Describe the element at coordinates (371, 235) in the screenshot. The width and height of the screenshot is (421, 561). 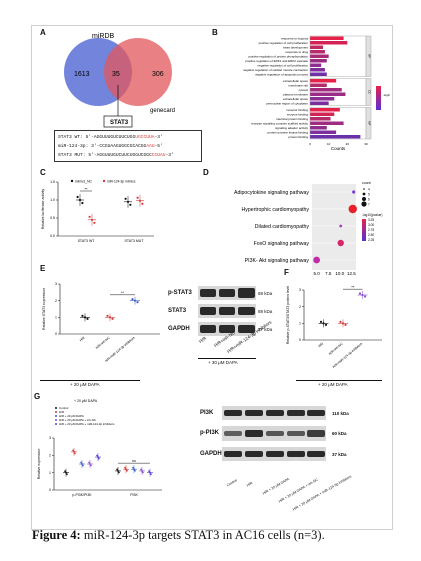
I see `d-p-label: 2.50` at that location.